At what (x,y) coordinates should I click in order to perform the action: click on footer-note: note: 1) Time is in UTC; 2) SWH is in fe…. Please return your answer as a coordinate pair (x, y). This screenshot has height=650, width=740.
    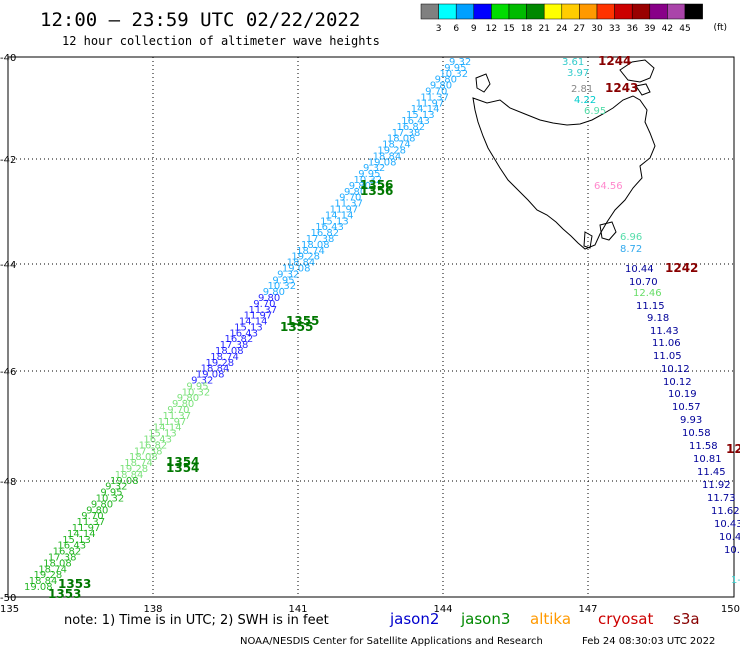
    Looking at the image, I should click on (196, 620).